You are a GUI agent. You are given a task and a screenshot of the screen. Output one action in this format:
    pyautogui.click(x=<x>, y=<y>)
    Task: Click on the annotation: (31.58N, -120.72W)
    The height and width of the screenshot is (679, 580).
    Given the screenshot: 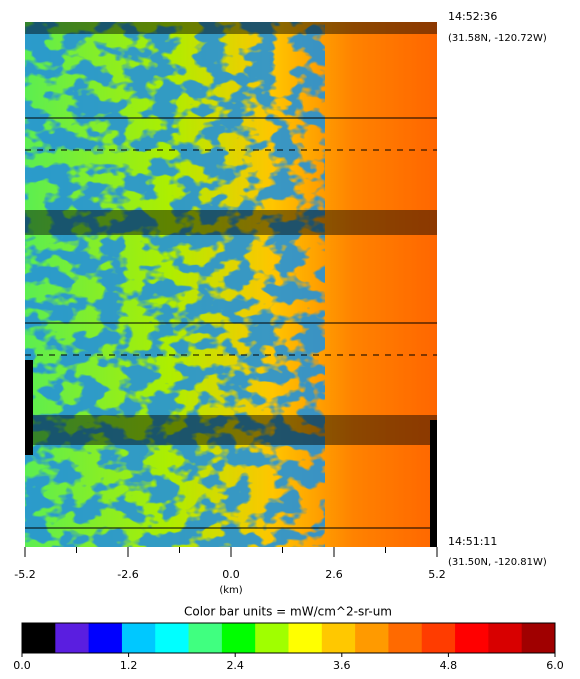 What is the action you would take?
    pyautogui.click(x=497, y=38)
    